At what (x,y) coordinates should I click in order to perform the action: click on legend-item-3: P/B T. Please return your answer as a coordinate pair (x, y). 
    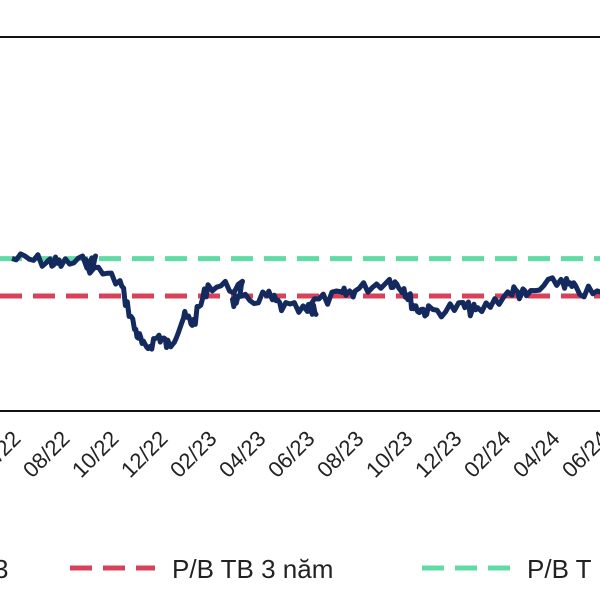
    Looking at the image, I should click on (507, 569).